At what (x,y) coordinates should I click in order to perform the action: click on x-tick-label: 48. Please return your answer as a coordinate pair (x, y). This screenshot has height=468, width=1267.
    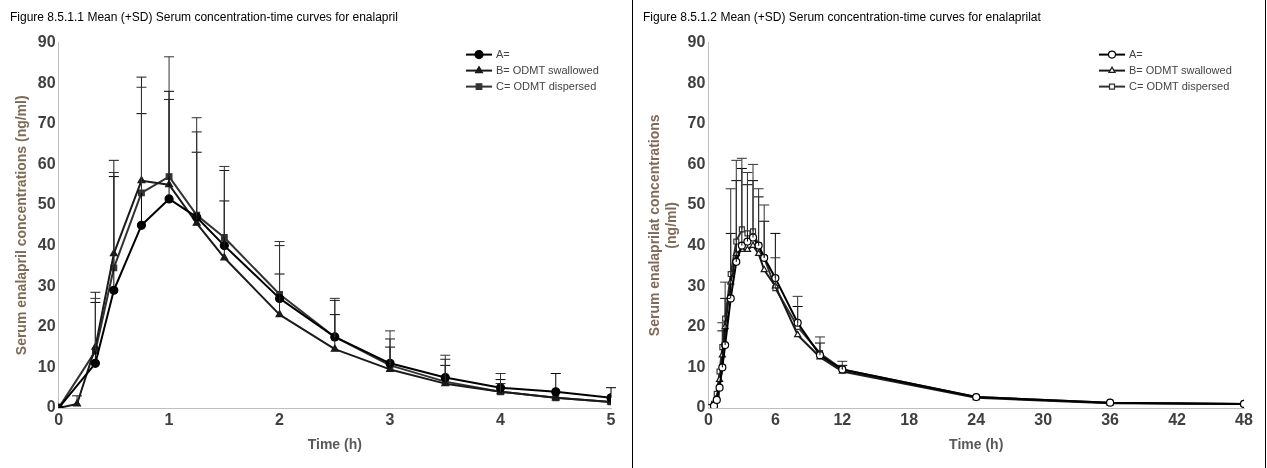
    Looking at the image, I should click on (1244, 420).